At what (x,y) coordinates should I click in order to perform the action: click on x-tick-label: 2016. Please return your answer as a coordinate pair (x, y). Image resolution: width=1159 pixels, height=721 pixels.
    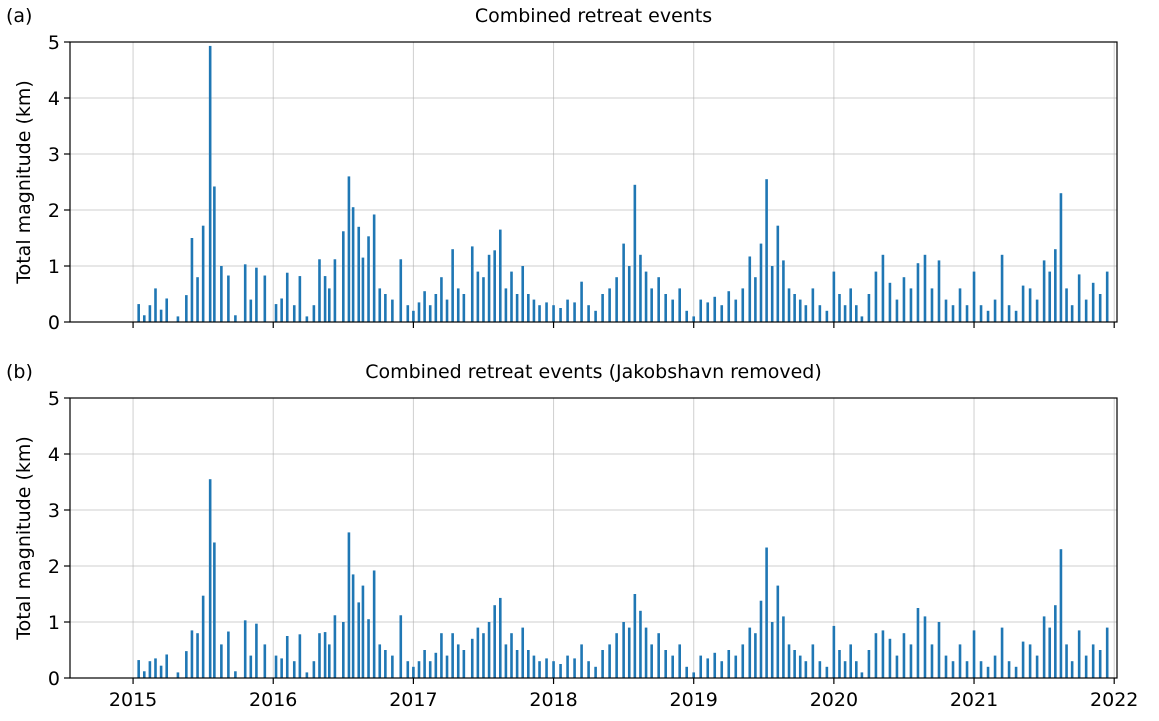
    Looking at the image, I should click on (273, 700).